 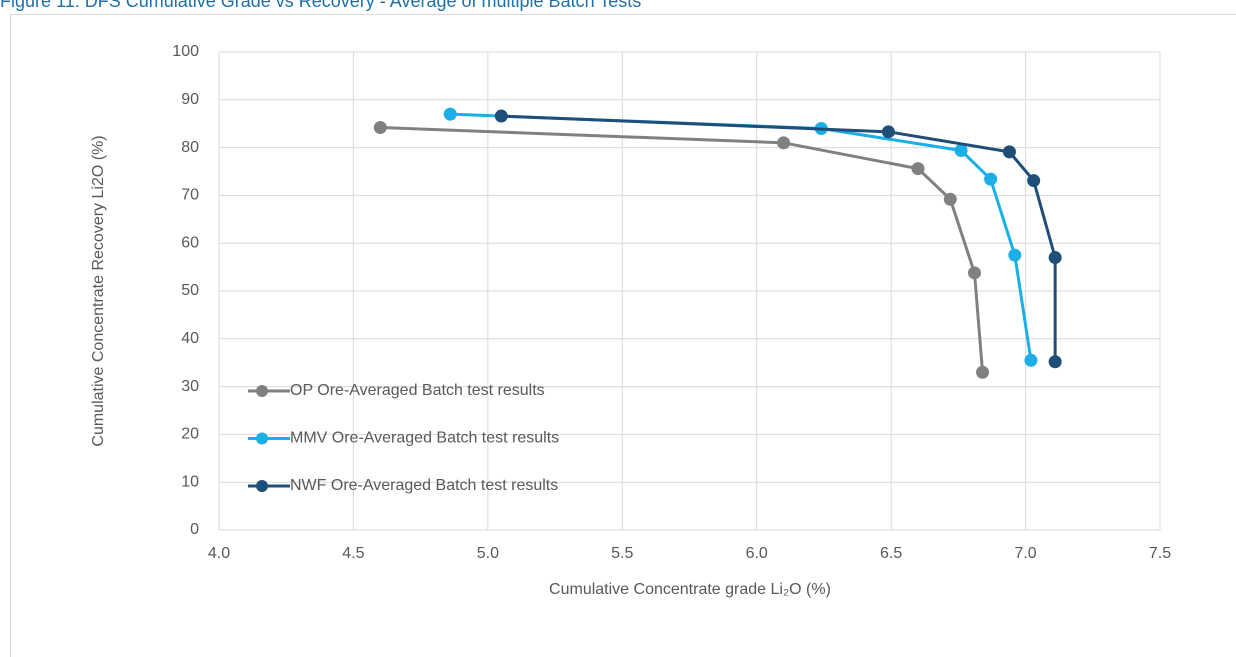 I want to click on x-tick-label: 6.0, so click(x=757, y=553).